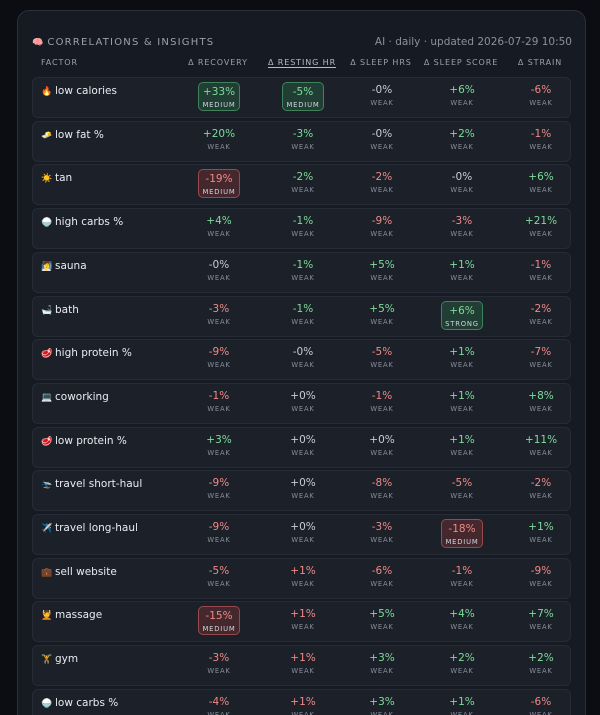 Image resolution: width=600 pixels, height=715 pixels. I want to click on resting-hr-cell: -0% WEAK, so click(303, 357).